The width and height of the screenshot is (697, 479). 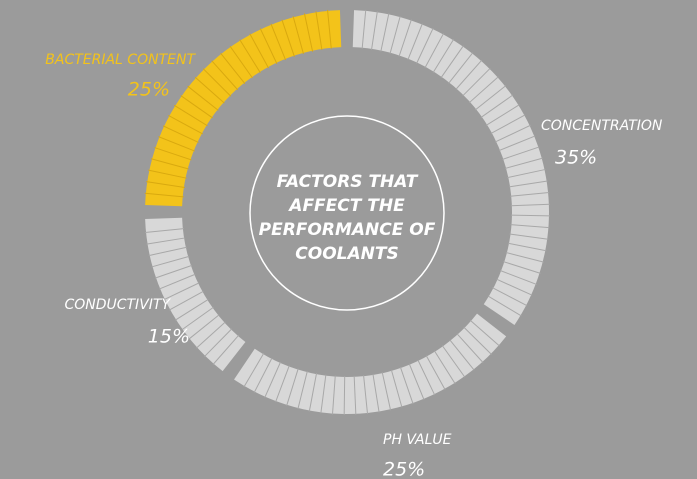 I want to click on value-label: 15%, so click(x=169, y=337).